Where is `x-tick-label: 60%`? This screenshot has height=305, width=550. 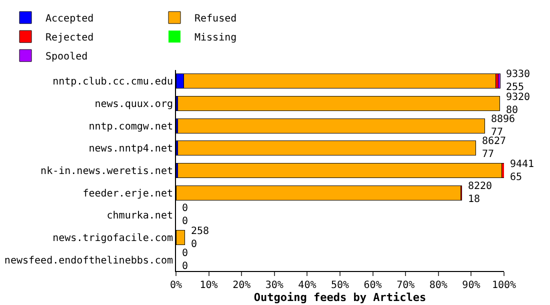 x-tick-label: 60% is located at coordinates (373, 285).